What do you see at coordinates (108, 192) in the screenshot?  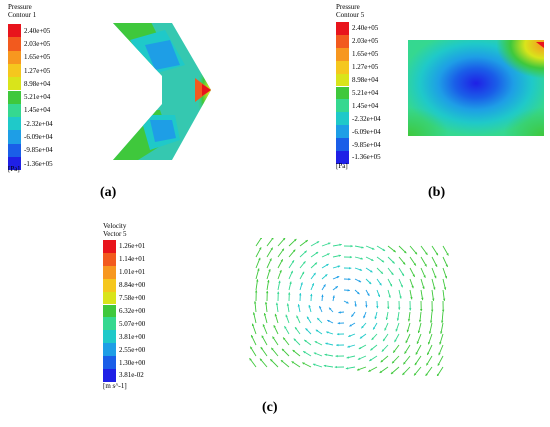 I see `caption-a: (a)` at bounding box center [108, 192].